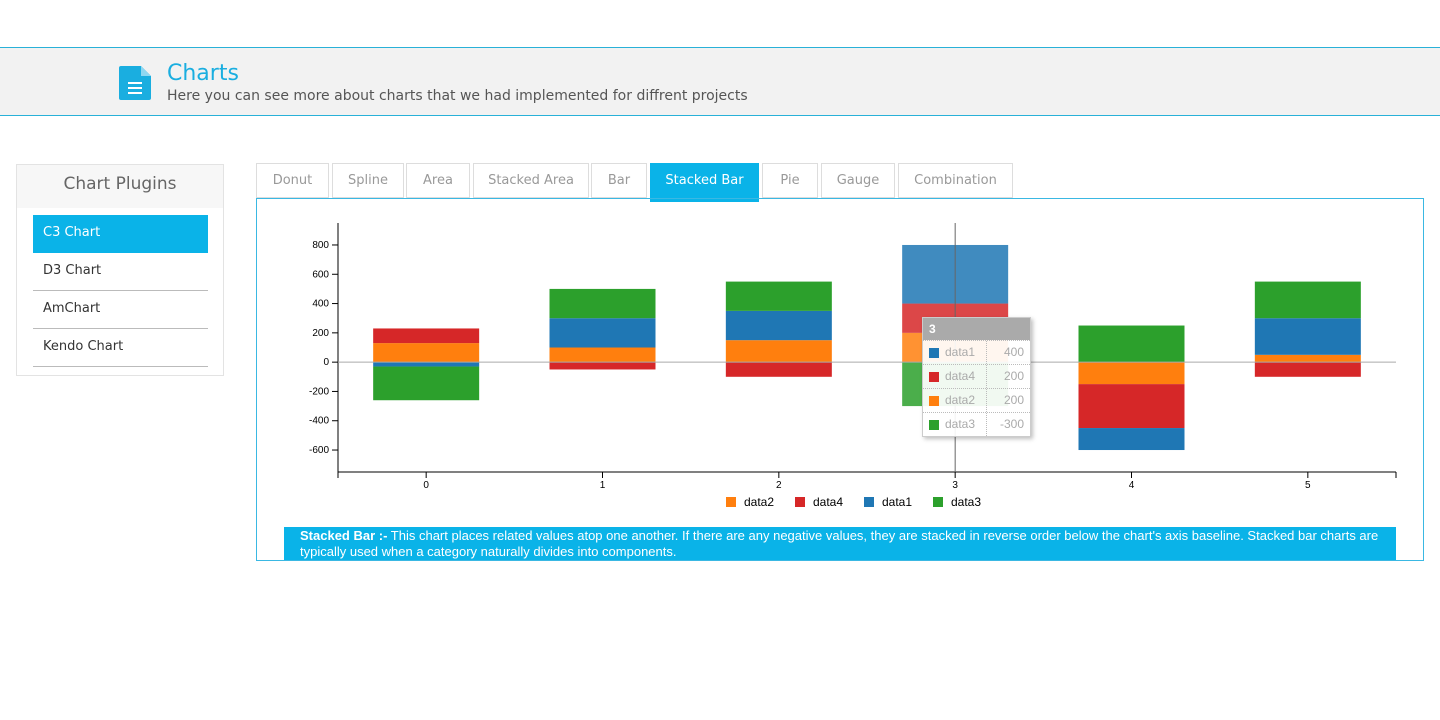 Image resolution: width=1440 pixels, height=720 pixels. Describe the element at coordinates (292, 180) in the screenshot. I see `tab-donut: Donut` at that location.